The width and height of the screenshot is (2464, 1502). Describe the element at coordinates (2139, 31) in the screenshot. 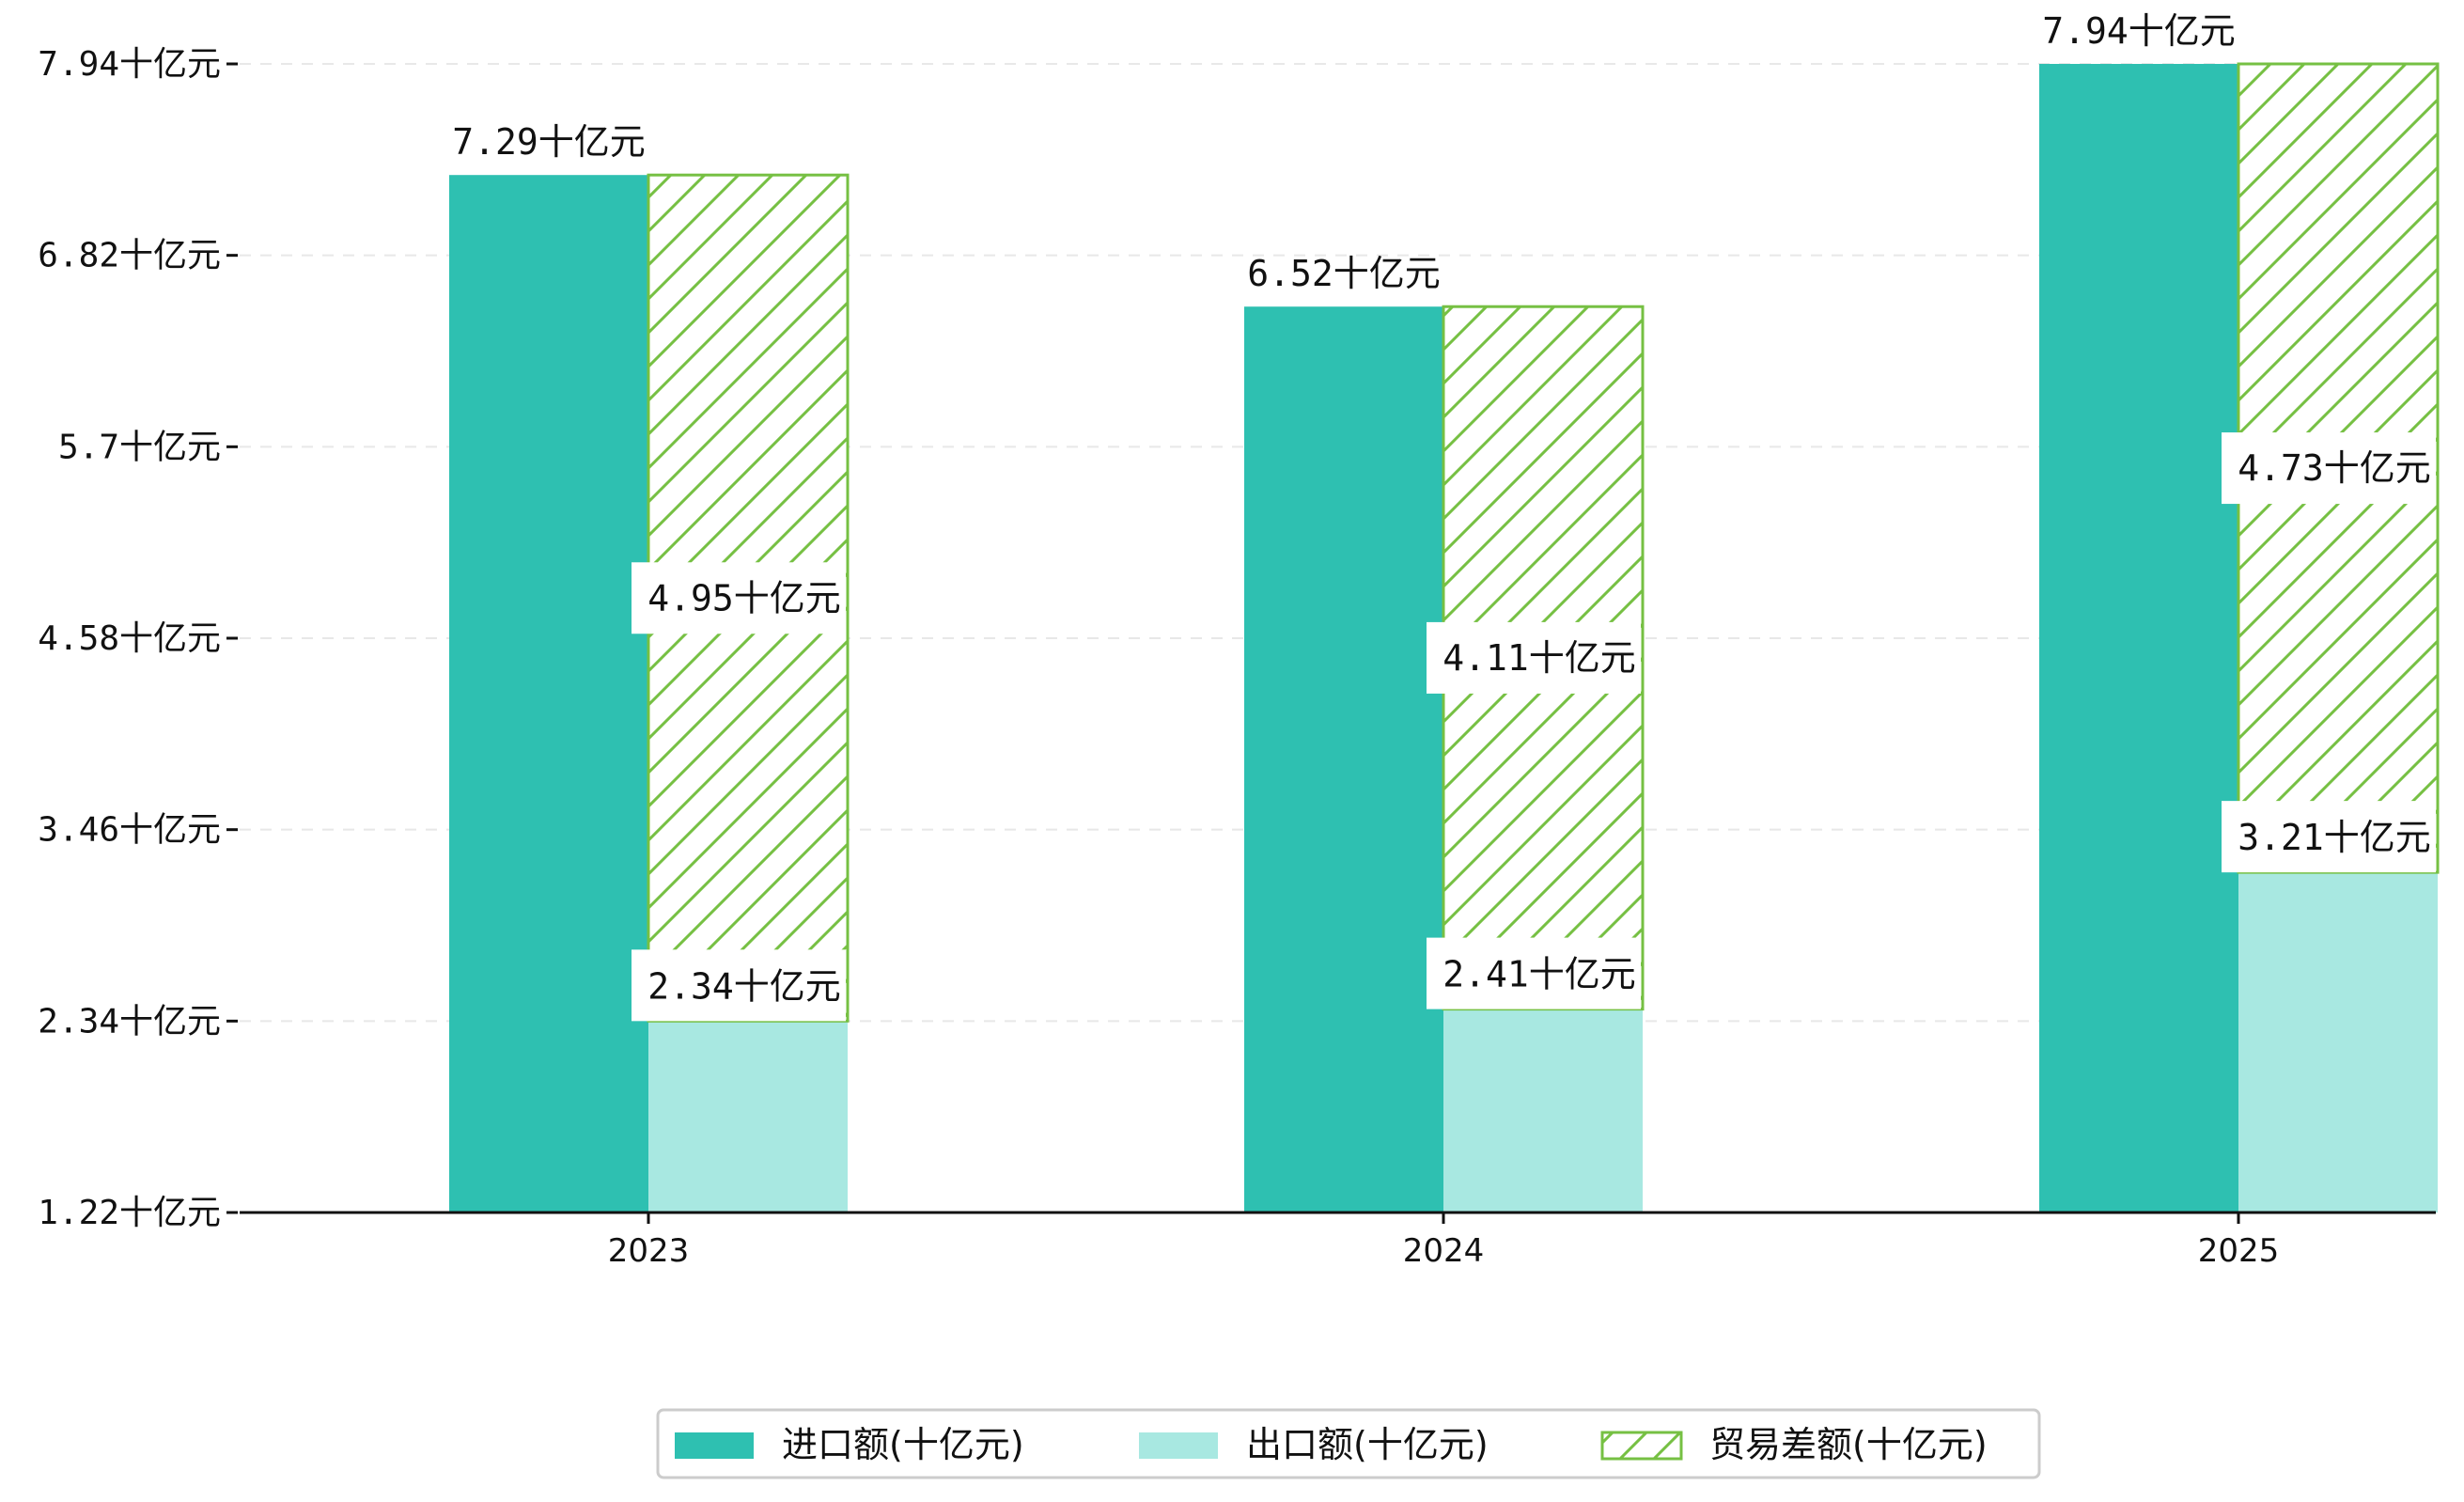

I see `data-label-import: 7.94十亿元` at that location.